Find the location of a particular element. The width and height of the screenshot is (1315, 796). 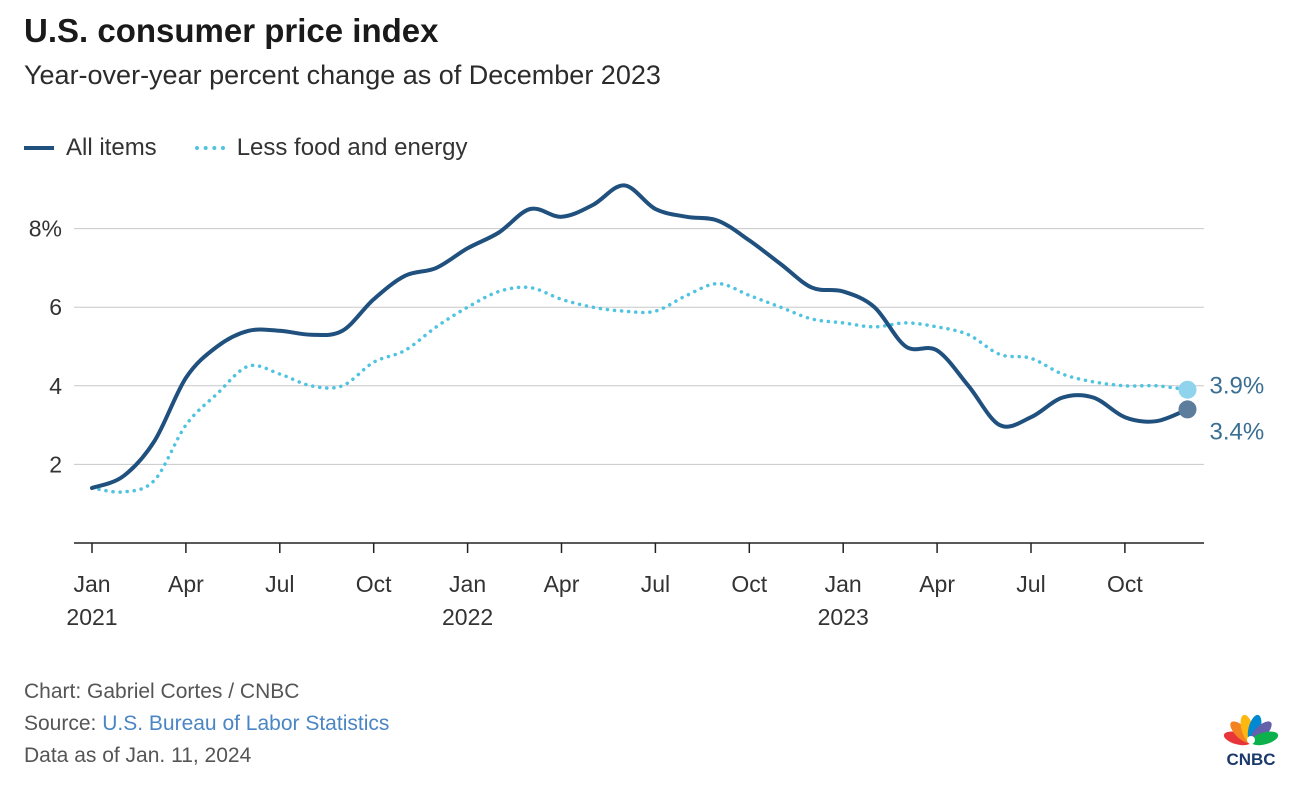

legend-label-core: Less food and energy is located at coordinates (352, 147).